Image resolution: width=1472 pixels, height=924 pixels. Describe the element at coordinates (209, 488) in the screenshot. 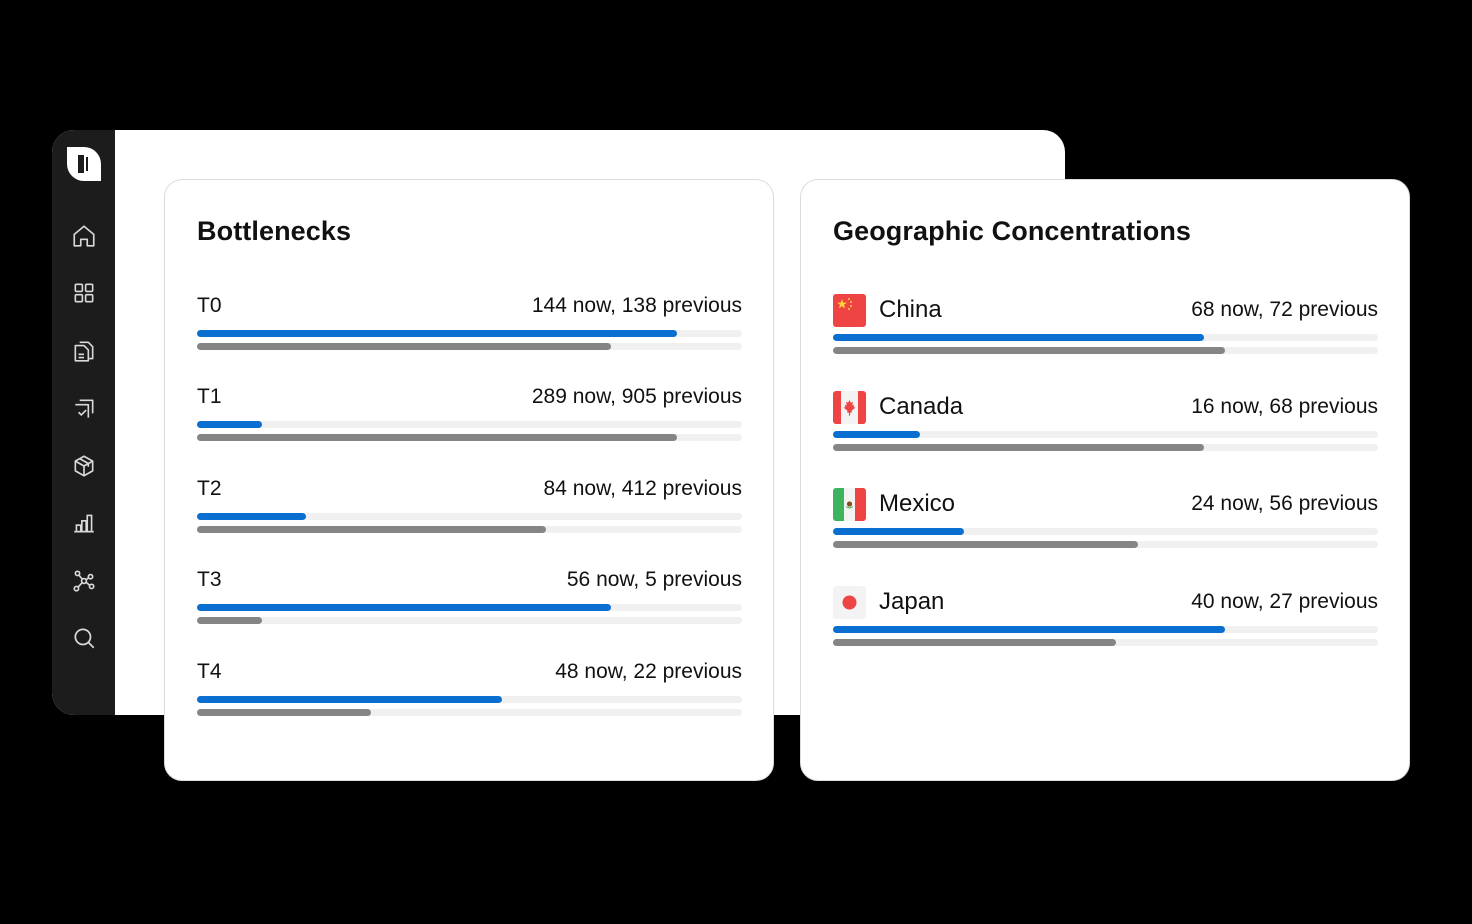

I see `row-label: T2` at that location.